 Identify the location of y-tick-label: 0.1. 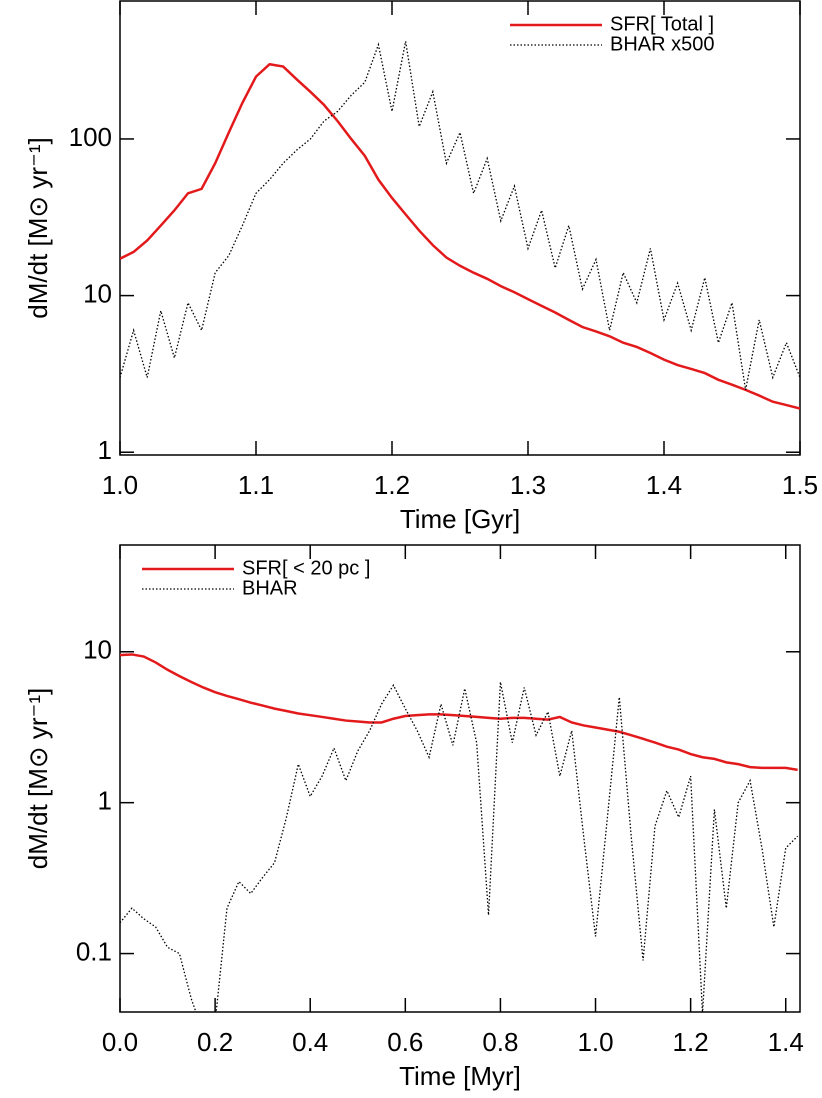
(94, 951).